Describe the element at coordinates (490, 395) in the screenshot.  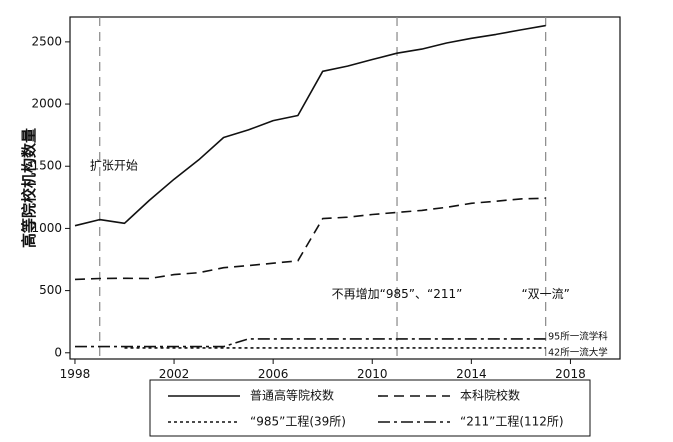
I see `legend-label: 本科院校数` at that location.